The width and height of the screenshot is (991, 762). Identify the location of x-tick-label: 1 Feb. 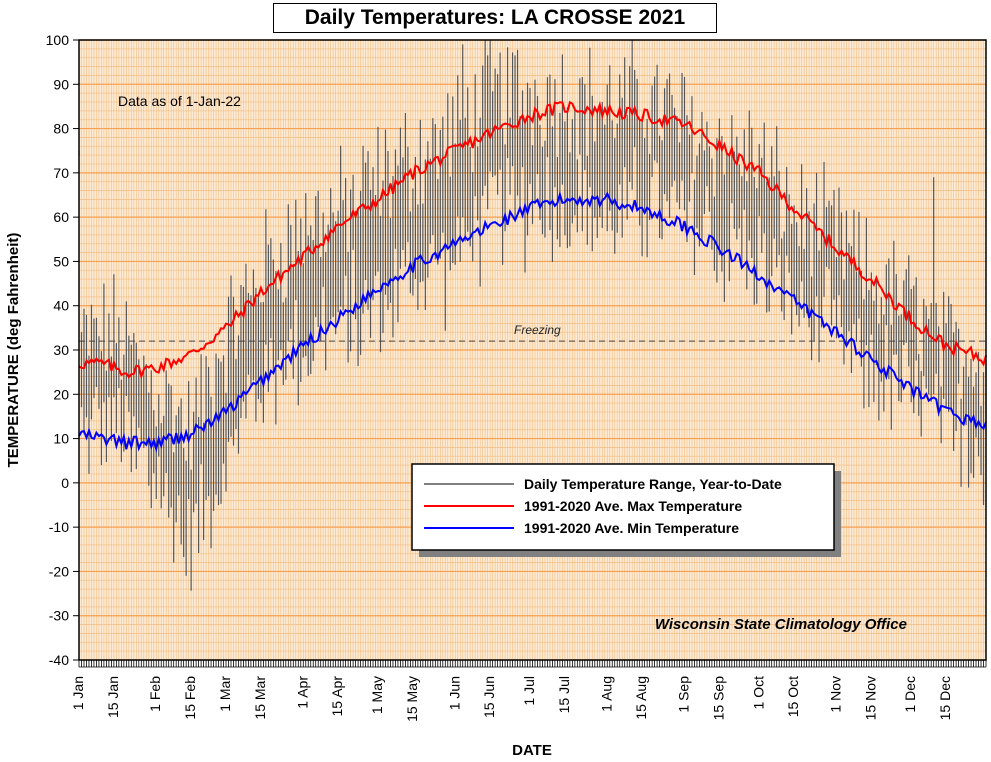
(155, 694).